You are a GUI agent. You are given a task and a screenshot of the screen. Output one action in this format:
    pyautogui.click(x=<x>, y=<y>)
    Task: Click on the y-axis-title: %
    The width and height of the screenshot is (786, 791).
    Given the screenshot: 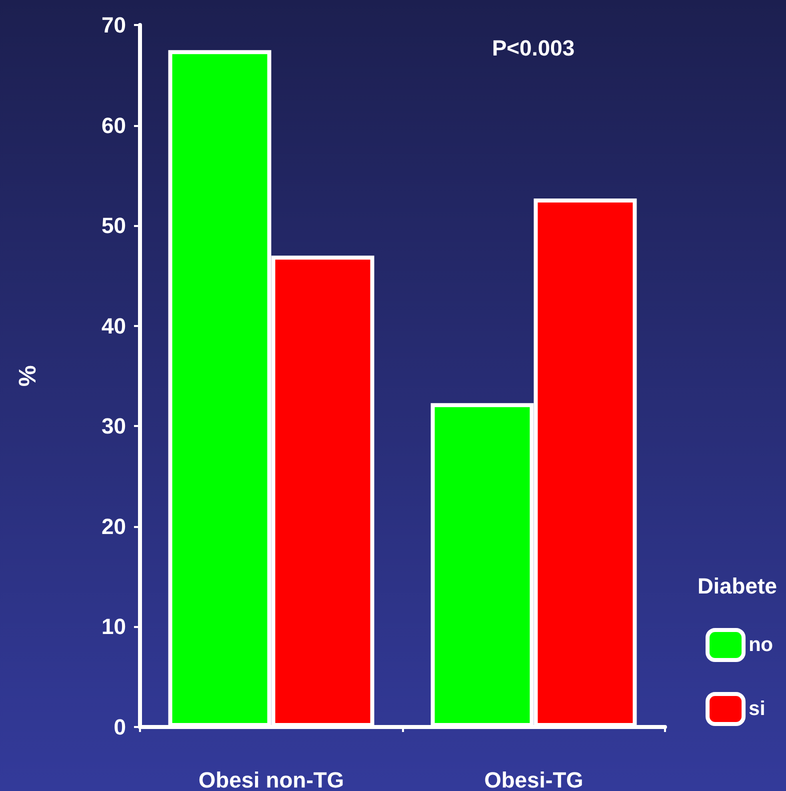 What is the action you would take?
    pyautogui.click(x=28, y=376)
    